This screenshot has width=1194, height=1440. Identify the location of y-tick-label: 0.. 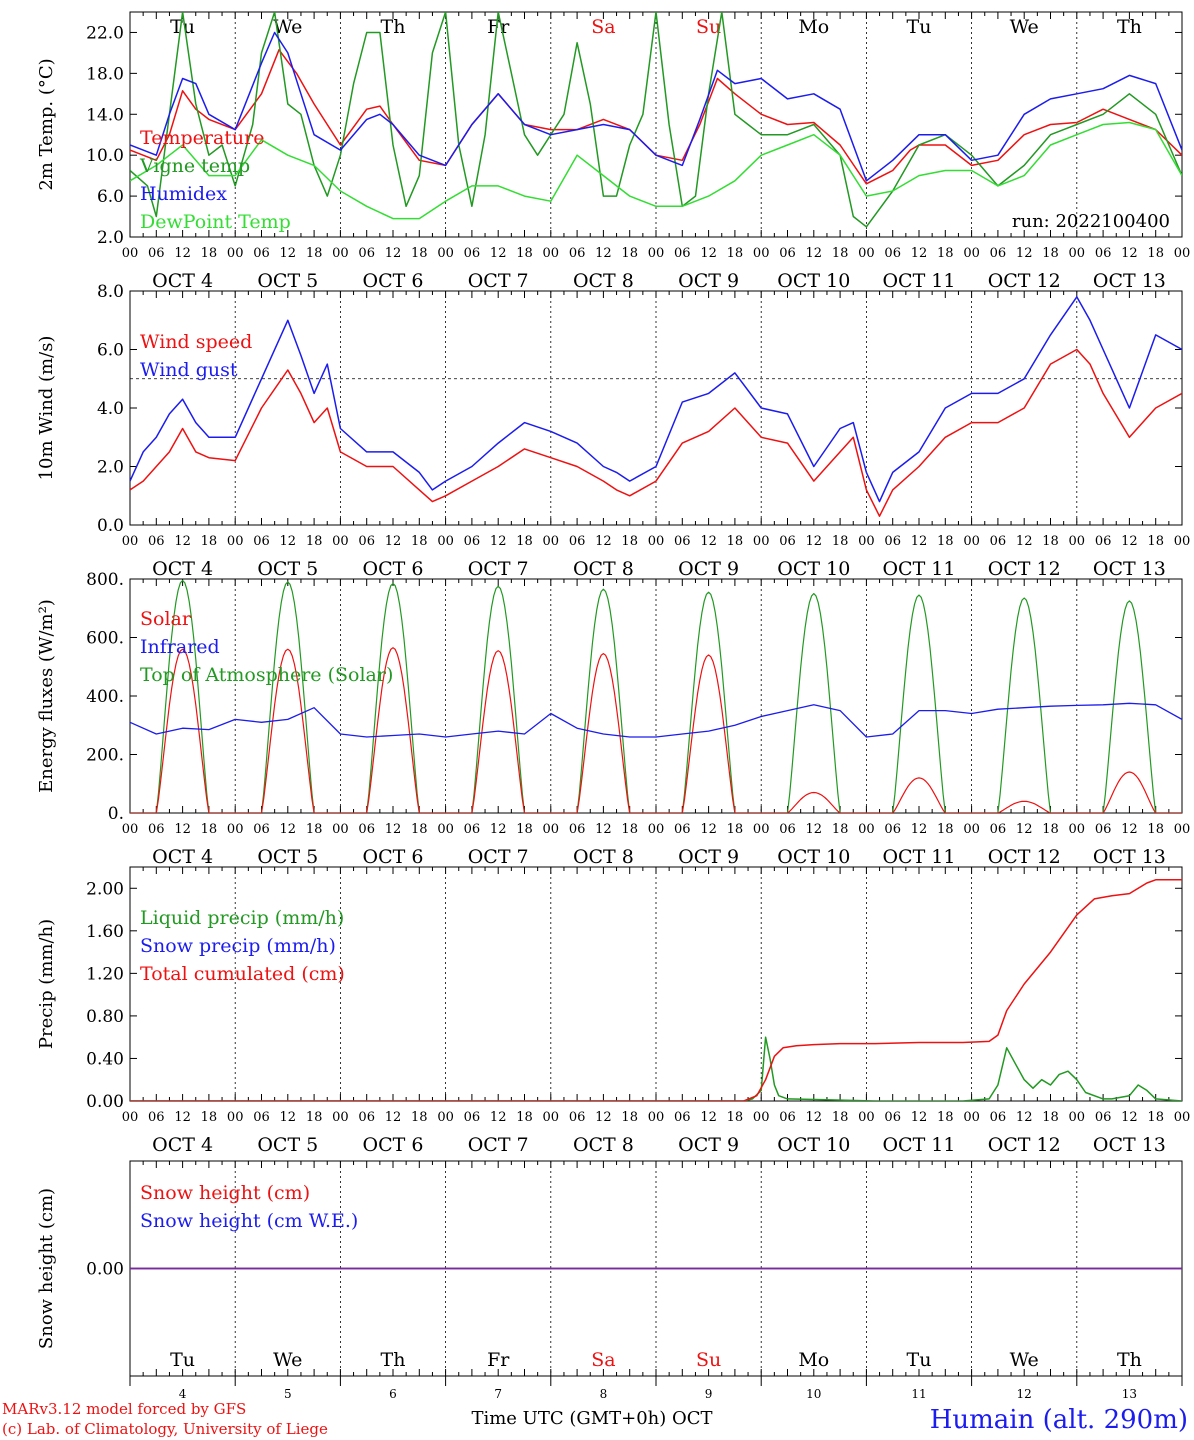
(116, 814).